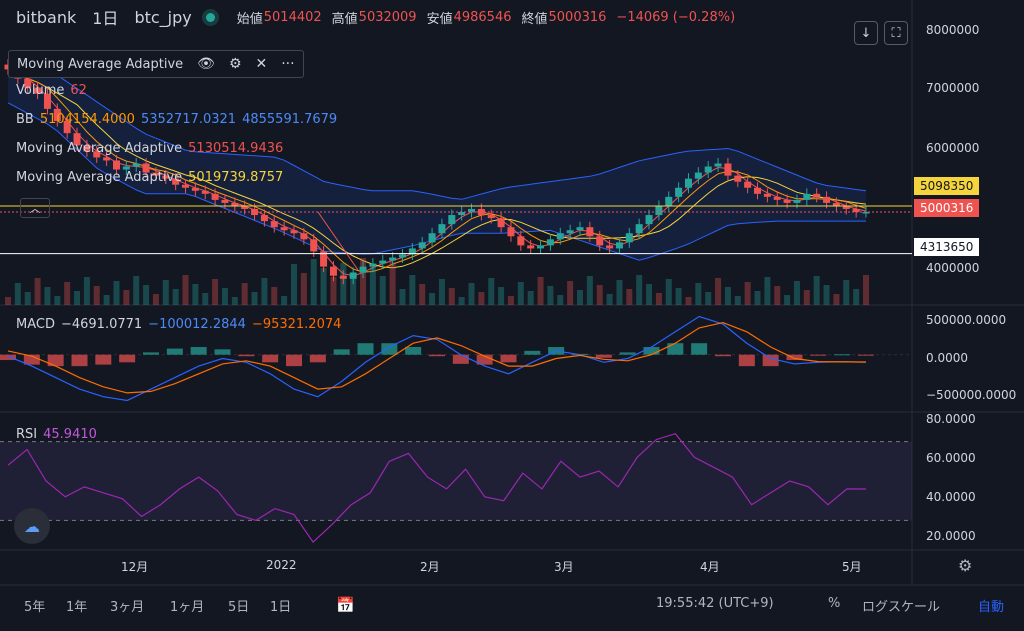  What do you see at coordinates (437, 357) in the screenshot?
I see `signal-line` at bounding box center [437, 357].